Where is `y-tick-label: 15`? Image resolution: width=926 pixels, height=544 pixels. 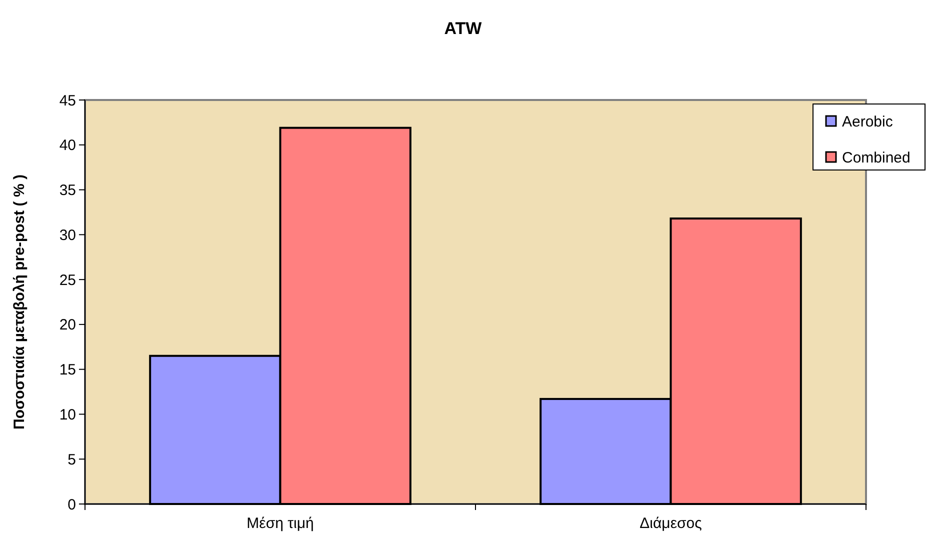
y-tick-label: 15 is located at coordinates (67, 370).